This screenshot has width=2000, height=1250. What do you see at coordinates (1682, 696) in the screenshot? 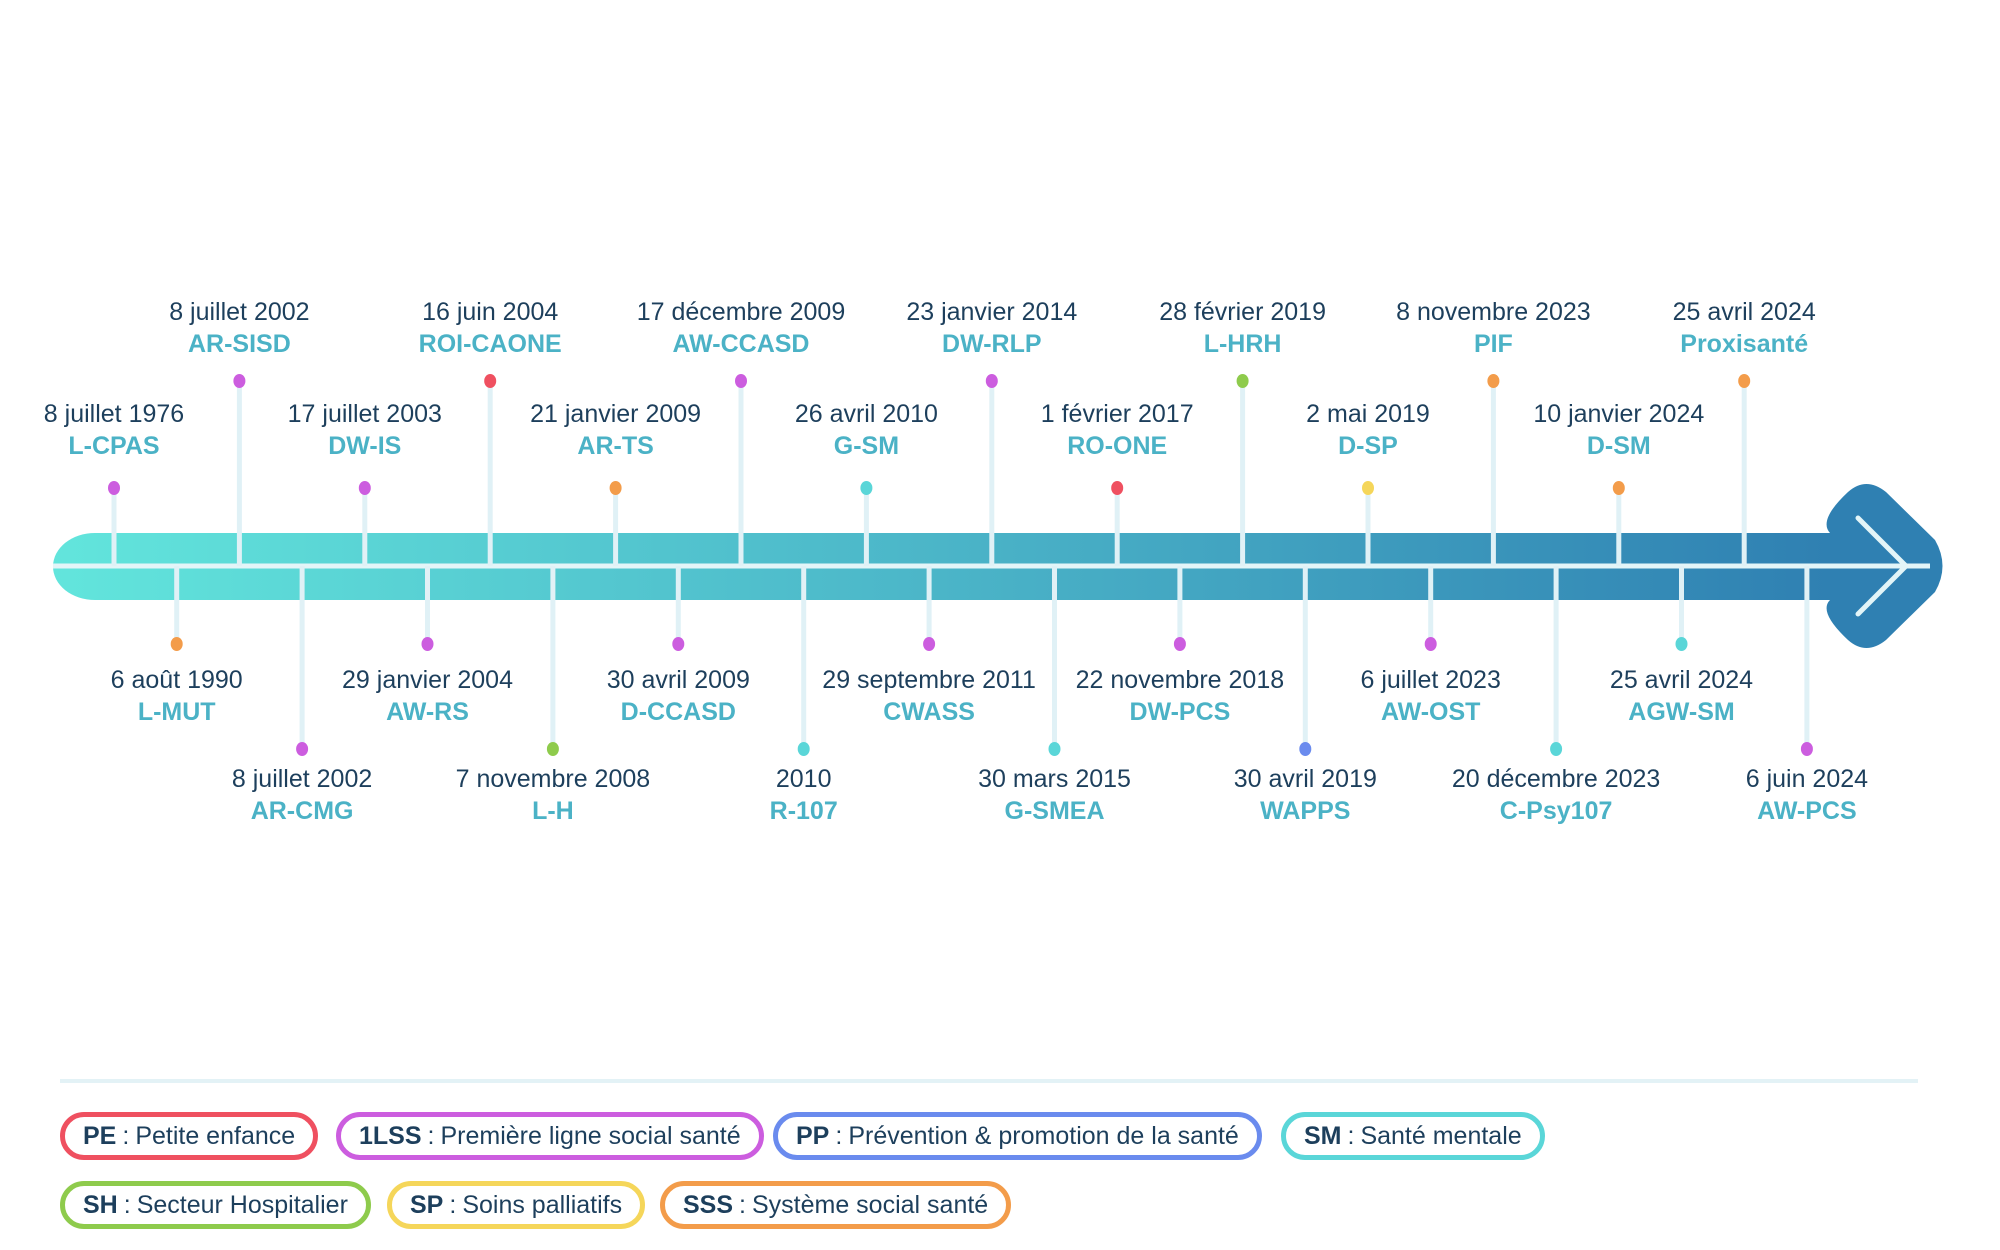
I see `timeline-event: 25 avril 2024 AGW-SM` at bounding box center [1682, 696].